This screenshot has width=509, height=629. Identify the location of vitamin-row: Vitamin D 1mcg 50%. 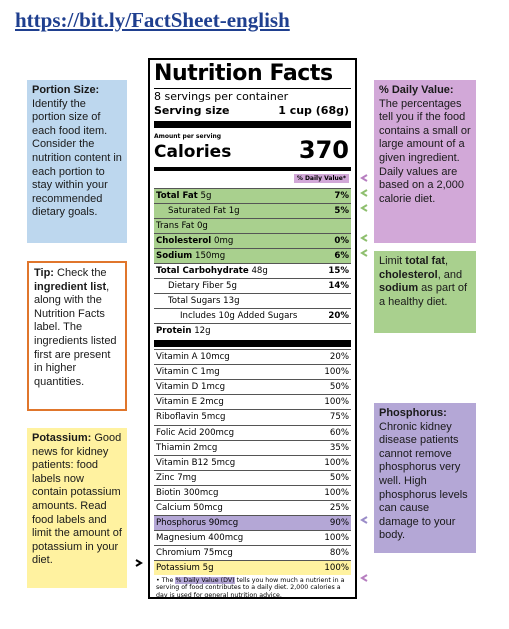
(252, 386).